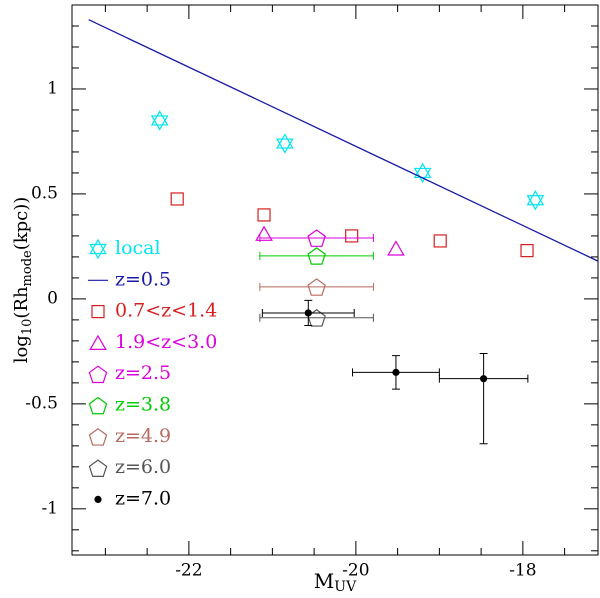  What do you see at coordinates (522, 571) in the screenshot?
I see `x-tick-label: -18` at bounding box center [522, 571].